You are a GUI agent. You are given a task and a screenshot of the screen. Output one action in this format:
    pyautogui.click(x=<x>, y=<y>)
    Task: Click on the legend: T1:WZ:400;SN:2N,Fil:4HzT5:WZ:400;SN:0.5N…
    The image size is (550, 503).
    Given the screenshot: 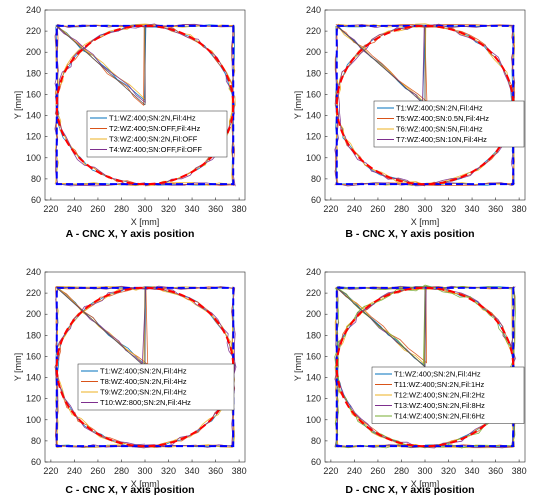 What is the action you would take?
    pyautogui.click(x=449, y=124)
    